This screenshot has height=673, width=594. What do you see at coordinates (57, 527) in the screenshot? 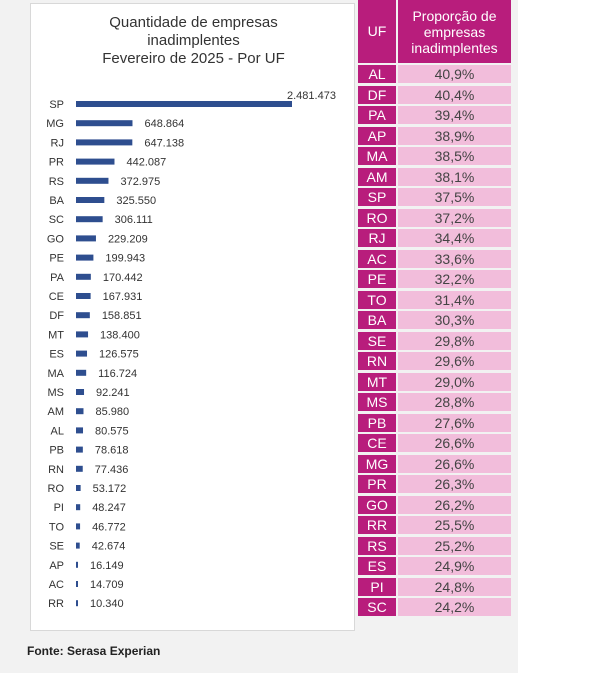
I see `category-label: TO` at bounding box center [57, 527].